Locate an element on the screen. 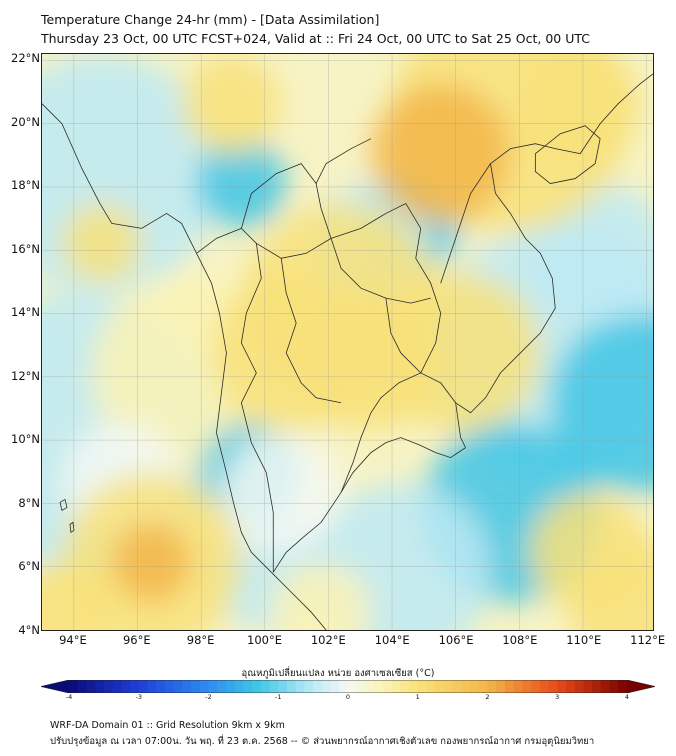  colorbar is located at coordinates (348, 686).